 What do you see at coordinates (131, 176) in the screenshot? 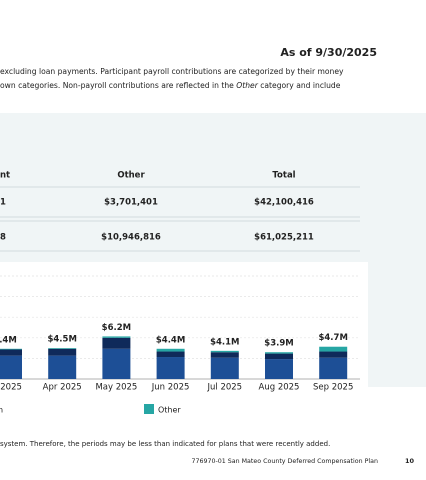
I see `table-header: Other` at bounding box center [131, 176].